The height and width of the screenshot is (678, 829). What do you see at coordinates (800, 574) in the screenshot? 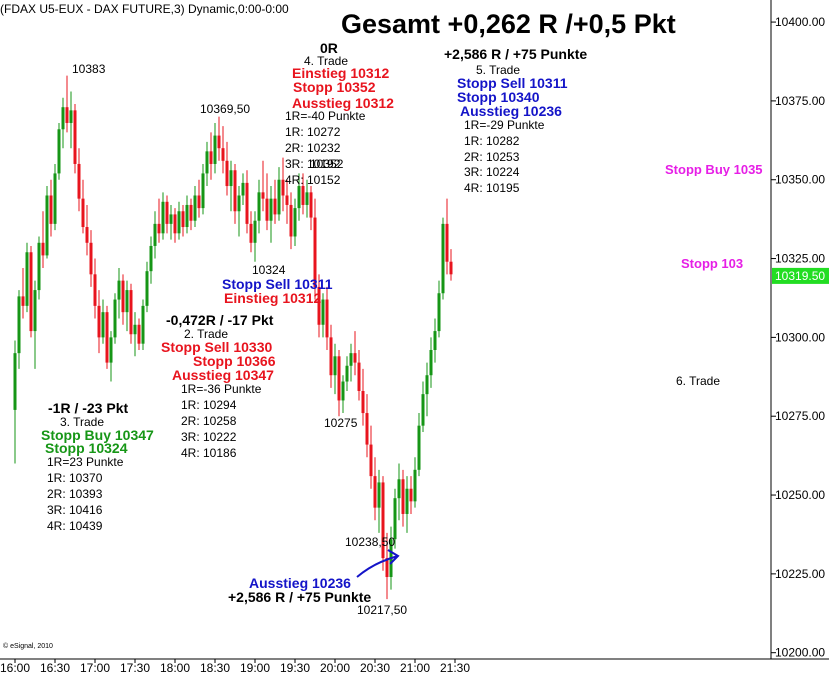
I see `price-tick-label: 10225.00` at bounding box center [800, 574].